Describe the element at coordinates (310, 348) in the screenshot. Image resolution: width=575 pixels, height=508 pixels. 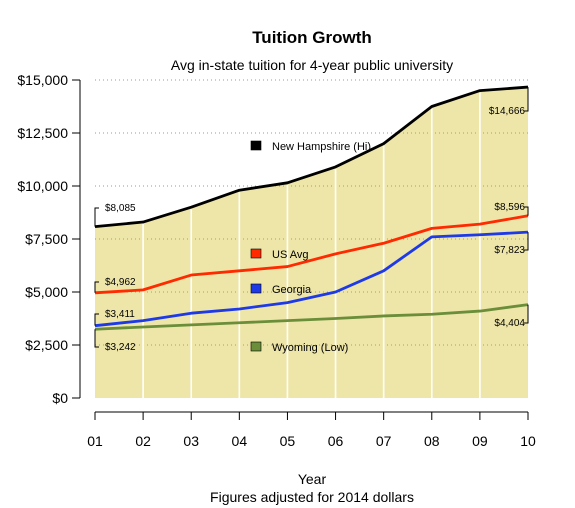
I see `legend-label: Wyoming (Low)` at that location.